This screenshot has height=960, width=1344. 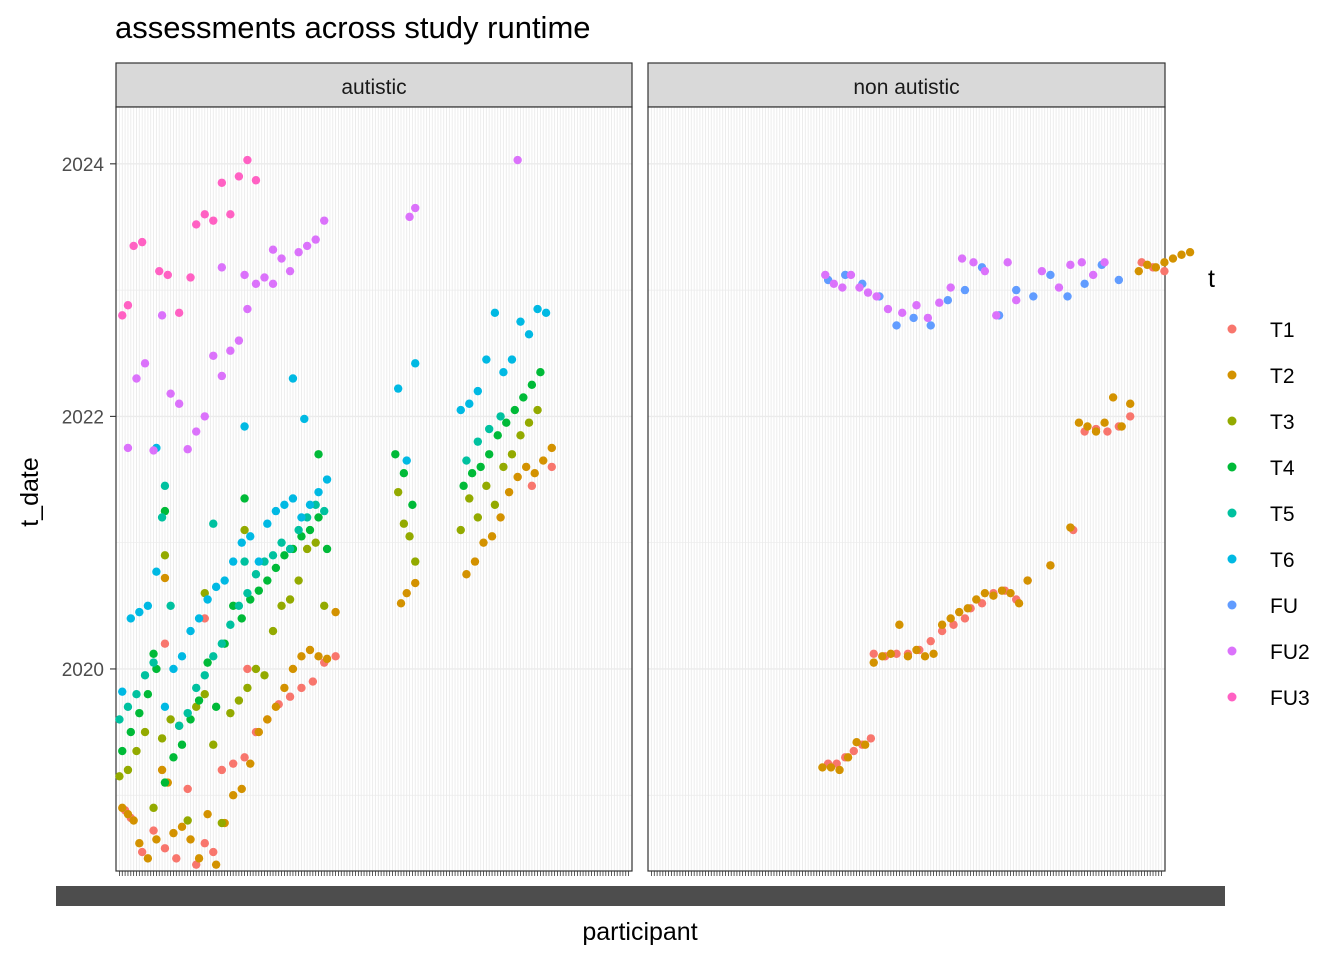 What do you see at coordinates (374, 896) in the screenshot?
I see `x-tick-labels-overlap` at bounding box center [374, 896].